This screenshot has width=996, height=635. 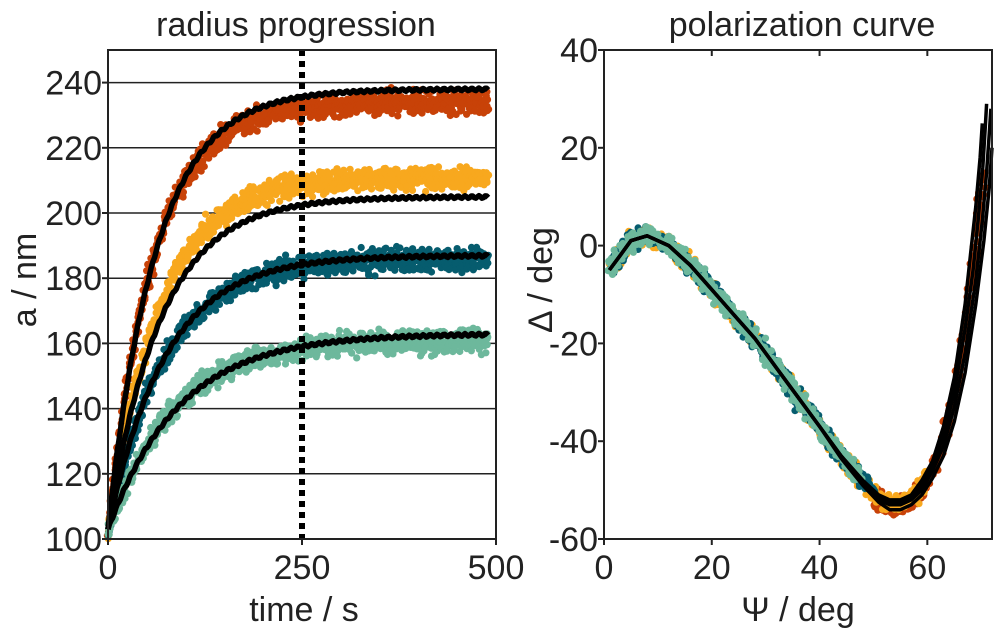 What do you see at coordinates (73, 475) in the screenshot?
I see `left-ytick-label-120: 120` at bounding box center [73, 475].